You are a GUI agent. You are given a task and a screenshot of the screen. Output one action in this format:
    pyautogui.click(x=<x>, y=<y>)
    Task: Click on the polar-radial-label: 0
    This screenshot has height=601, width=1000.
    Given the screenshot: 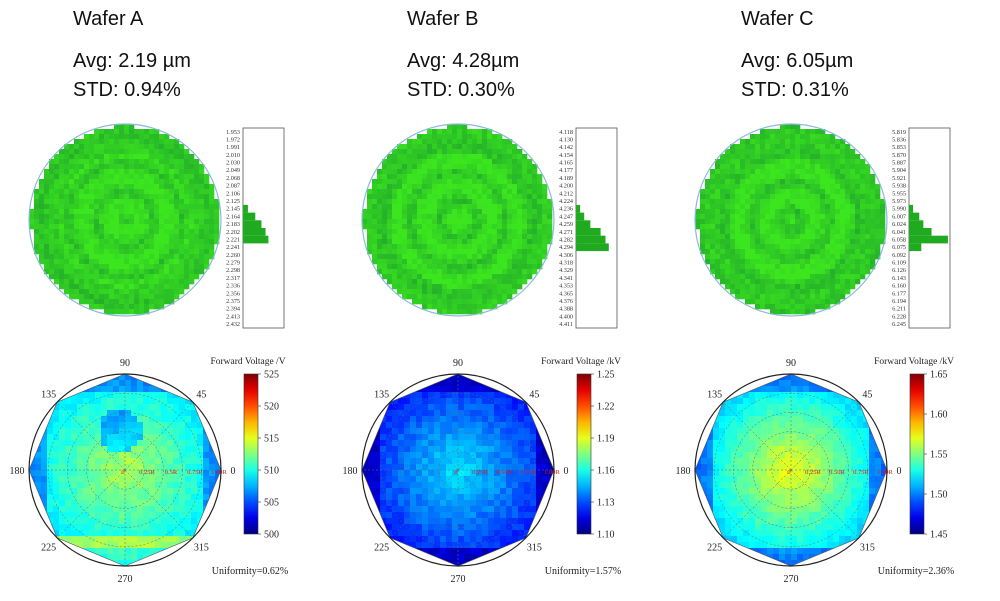 What is the action you would take?
    pyautogui.click(x=788, y=472)
    